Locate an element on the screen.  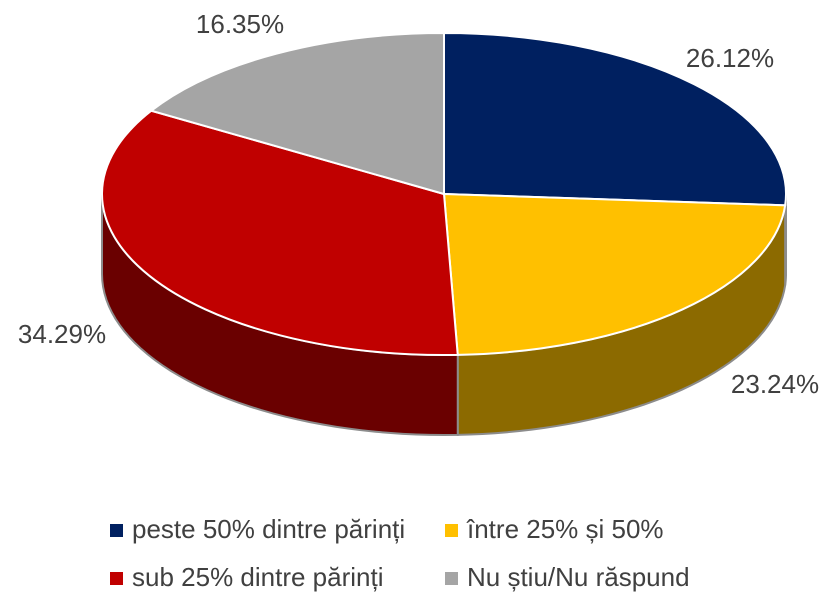
legend-label: sub 25% dintre părinți is located at coordinates (257, 577).